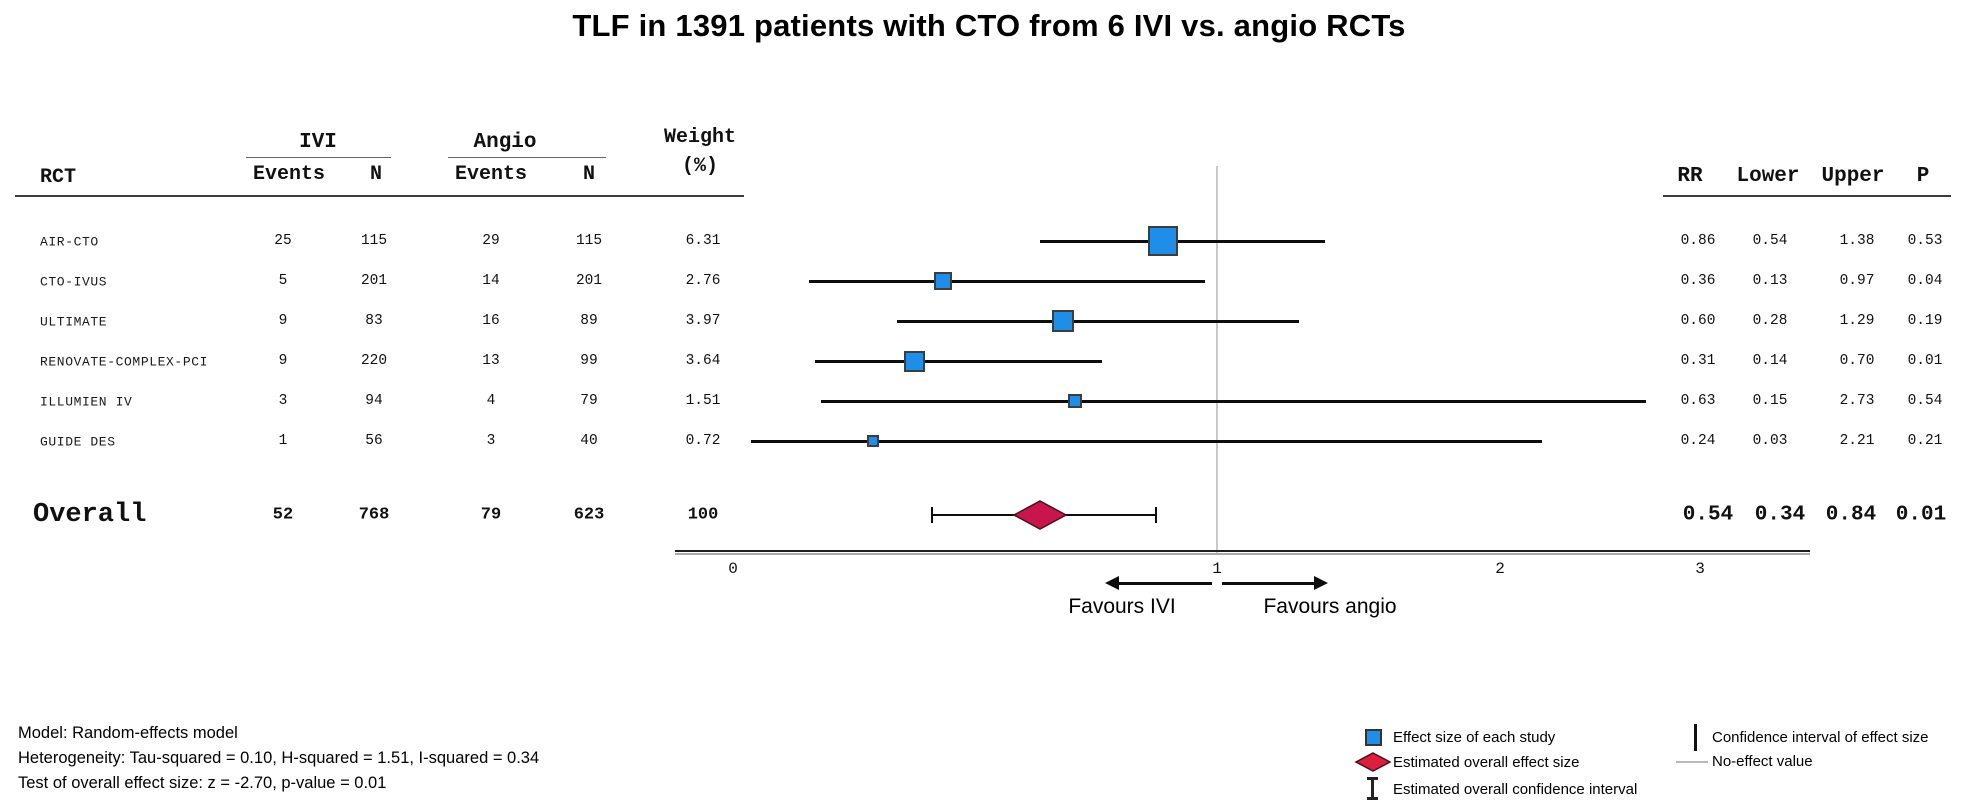 The height and width of the screenshot is (803, 1978). Describe the element at coordinates (1768, 176) in the screenshot. I see `column-header-lower: Lower` at that location.